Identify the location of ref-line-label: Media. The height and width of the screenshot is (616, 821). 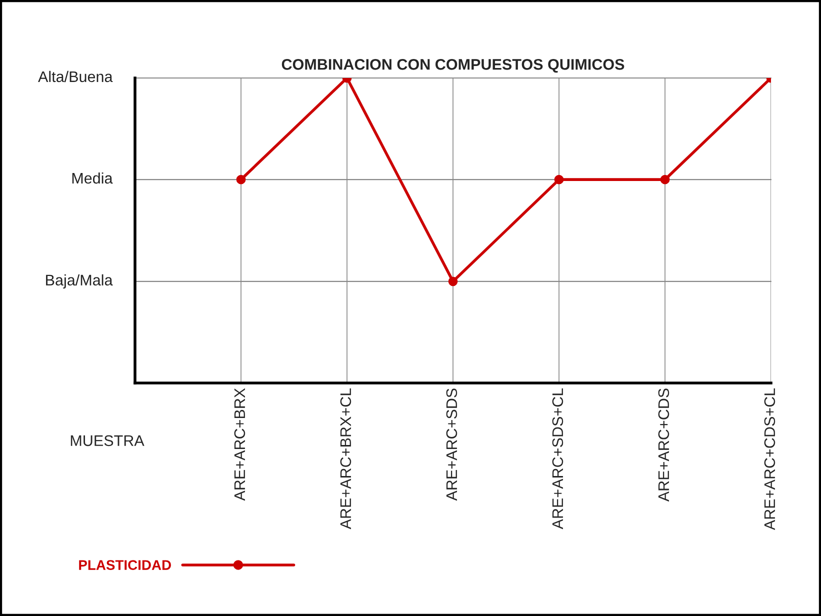
(92, 178).